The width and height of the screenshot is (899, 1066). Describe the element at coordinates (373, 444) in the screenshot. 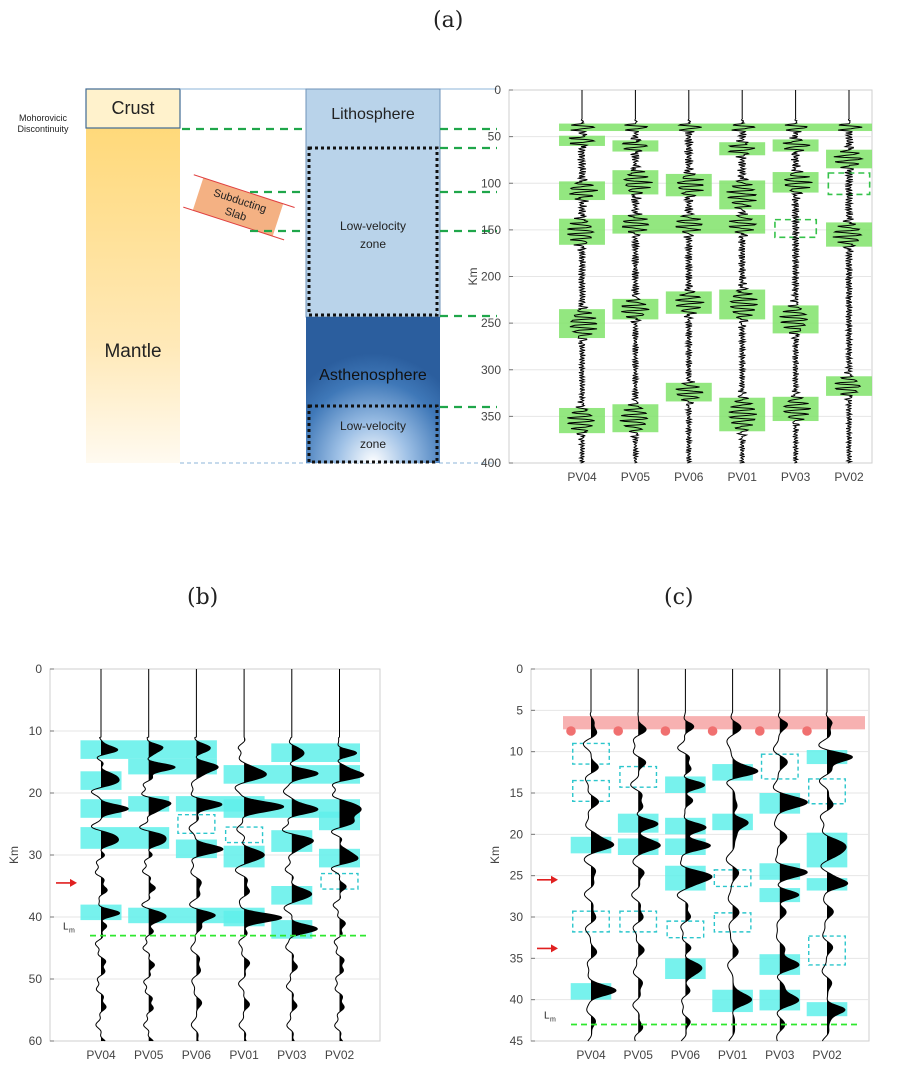

I see `lvz-lower-label-2: zone` at that location.